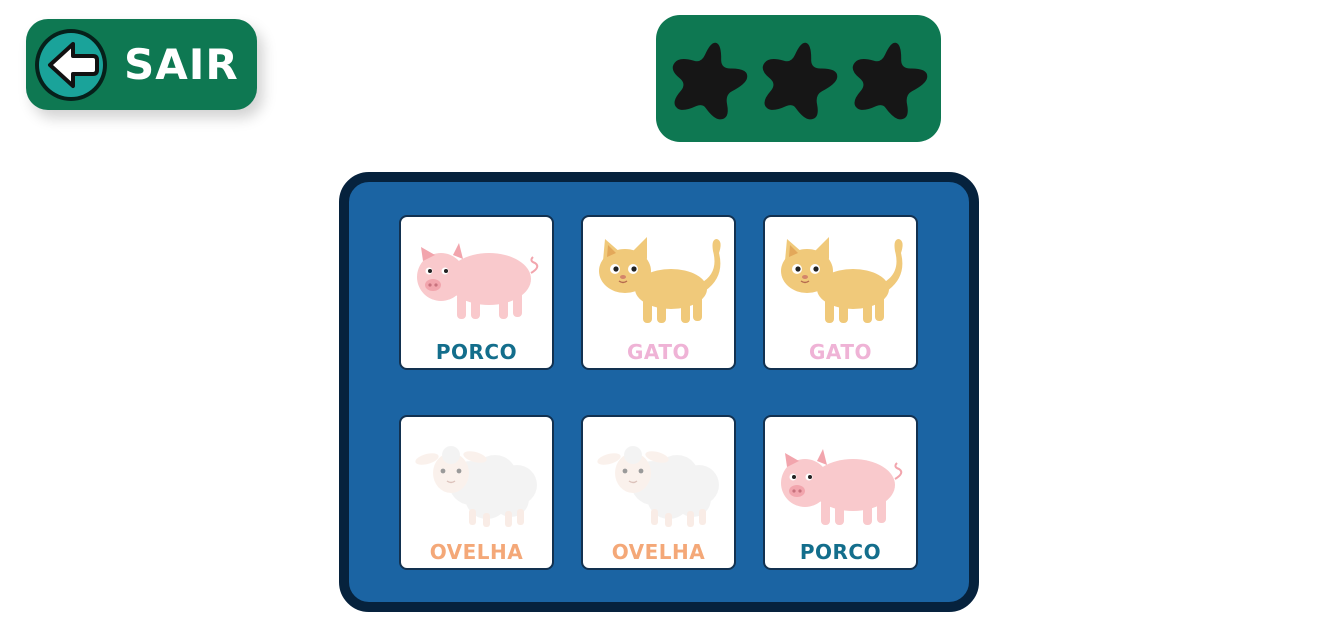  I want to click on stars-panel, so click(798, 78).